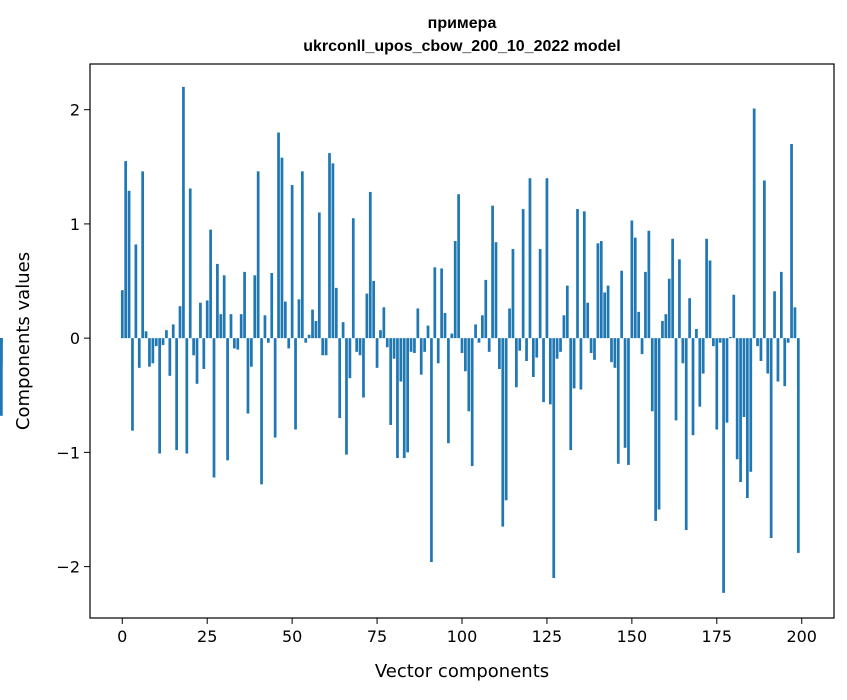 This screenshot has height=700, width=847. Describe the element at coordinates (73, 339) in the screenshot. I see `y-axis-ticks: −2 −1 0 1 2` at that location.